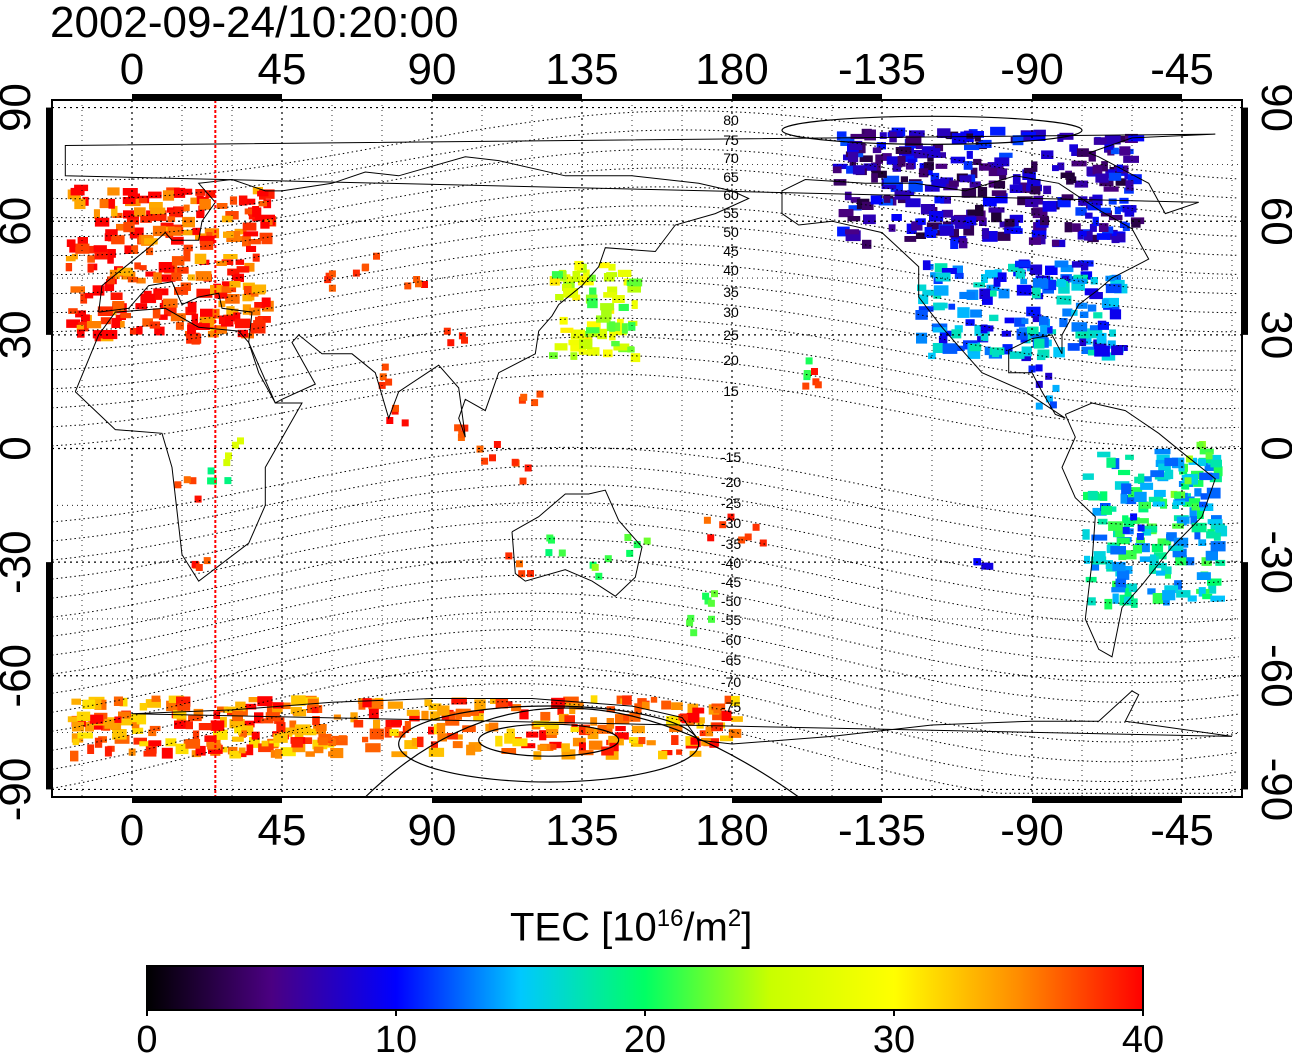 The height and width of the screenshot is (1057, 1292). What do you see at coordinates (20, 562) in the screenshot?
I see `lat-tick-label-left: -30` at bounding box center [20, 562].